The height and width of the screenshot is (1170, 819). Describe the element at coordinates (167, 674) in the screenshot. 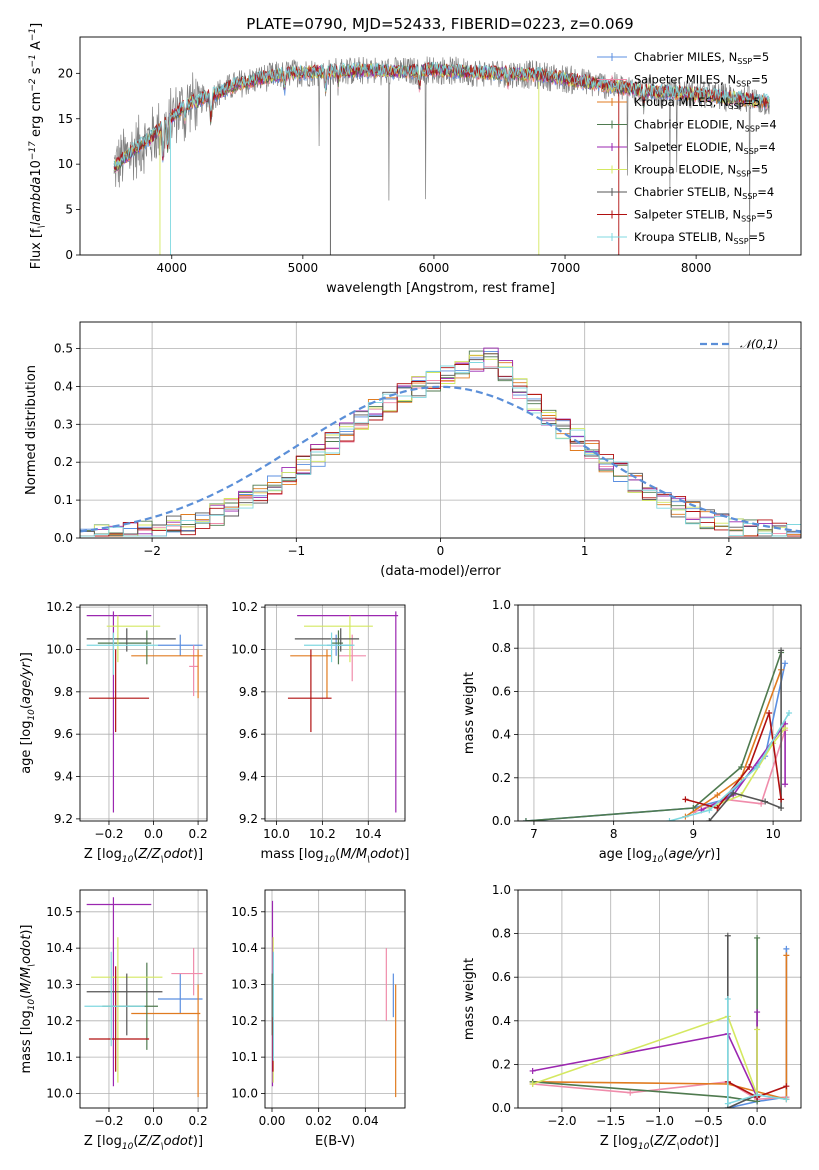

I see `errorbar-kroupa-miles` at that location.